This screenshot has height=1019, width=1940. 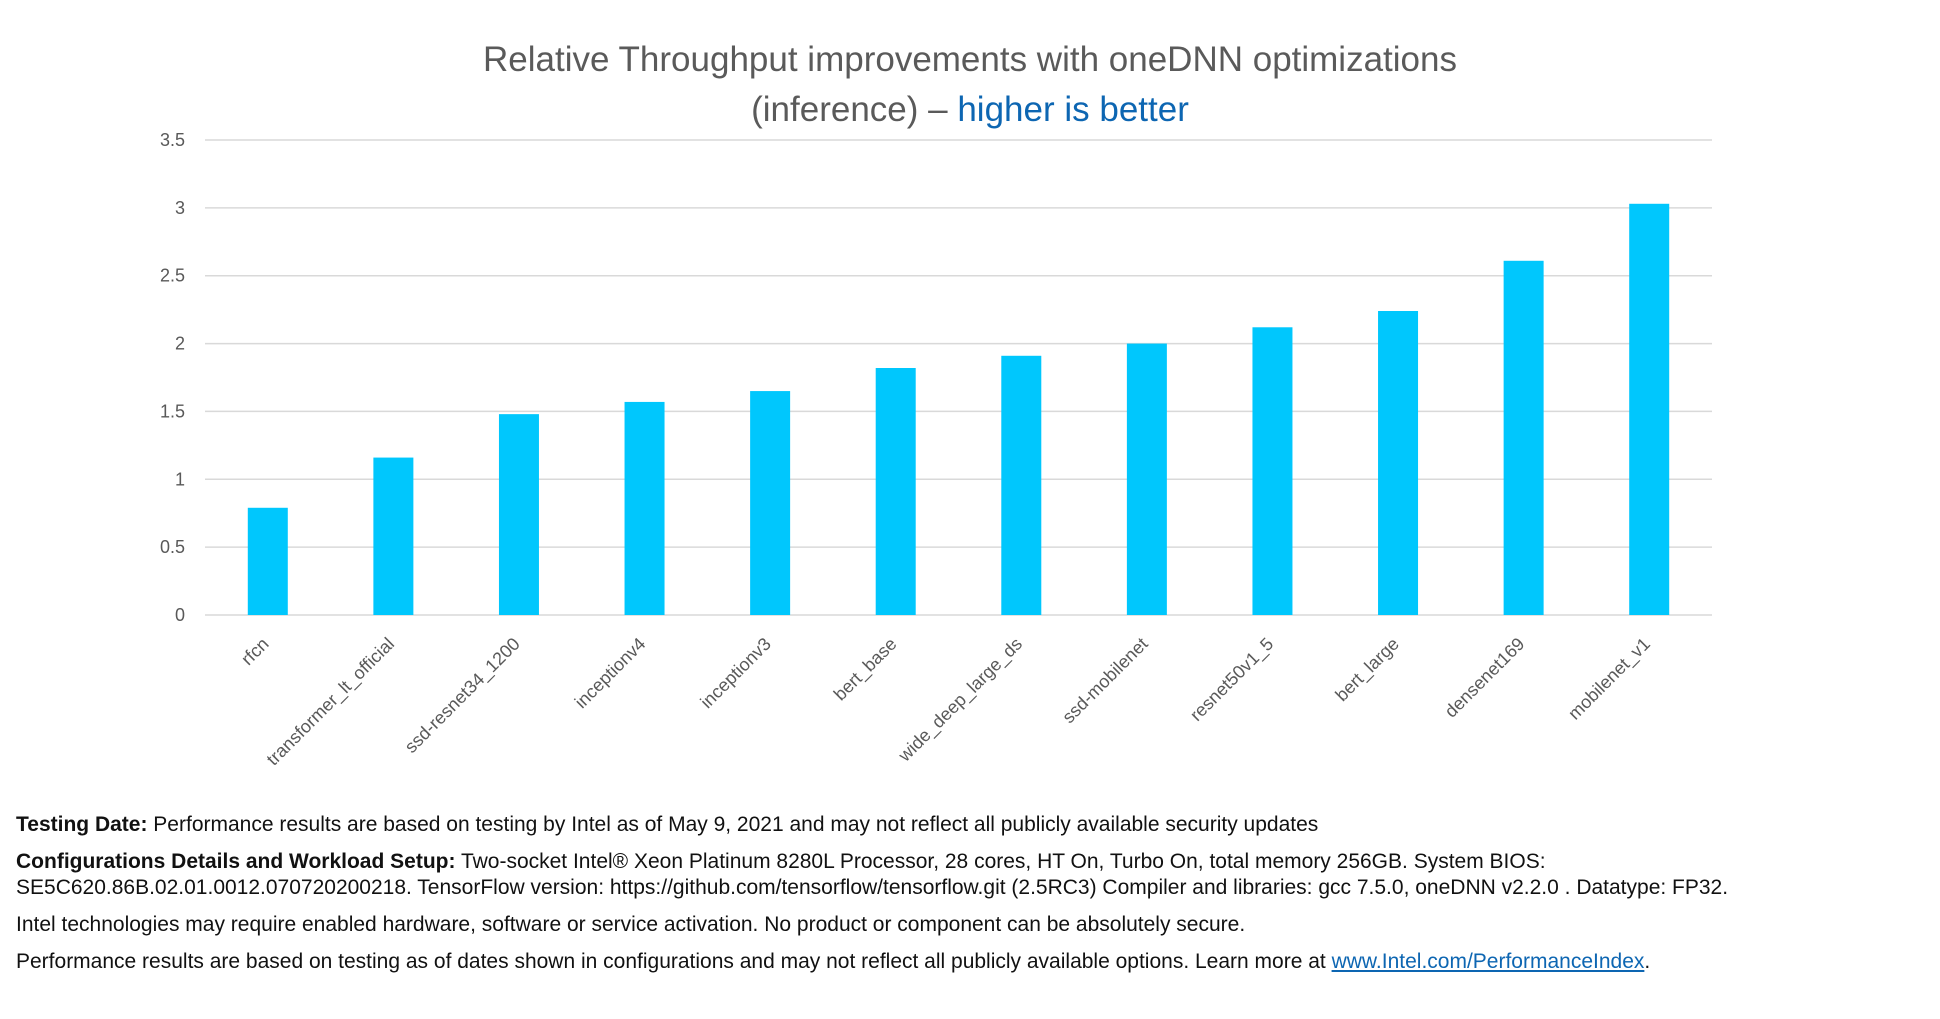 I want to click on y-tick-label: 3, so click(x=180, y=208).